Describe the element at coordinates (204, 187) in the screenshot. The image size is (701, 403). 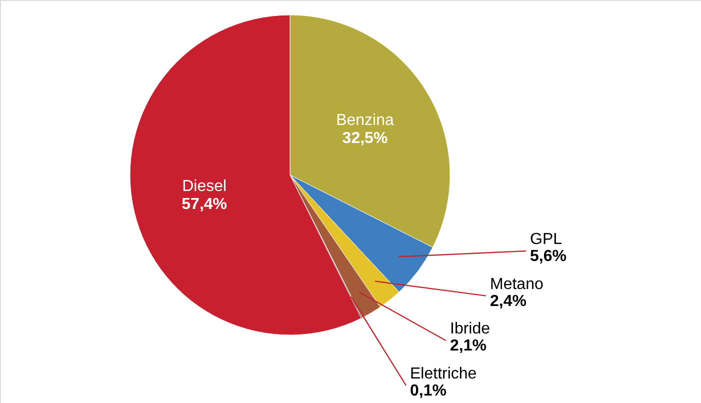
I see `slice-label: Diesel` at that location.